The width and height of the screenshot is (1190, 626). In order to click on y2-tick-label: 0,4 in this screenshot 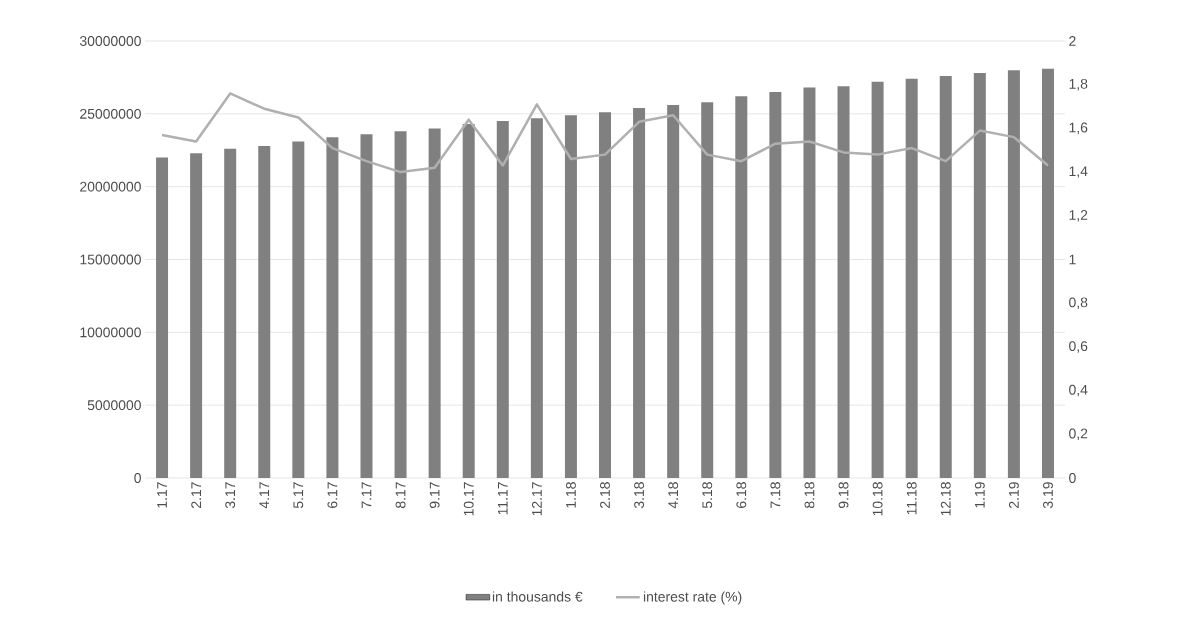, I will do `click(1078, 390)`.